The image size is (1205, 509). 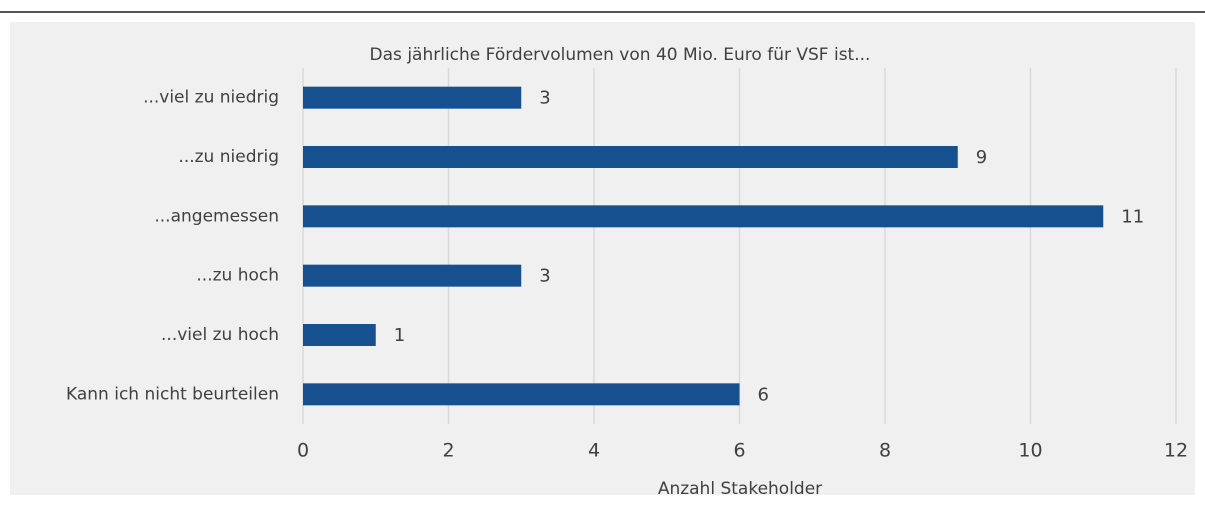 I want to click on x-axis-label: Anzahl Stakeholder, so click(x=740, y=489).